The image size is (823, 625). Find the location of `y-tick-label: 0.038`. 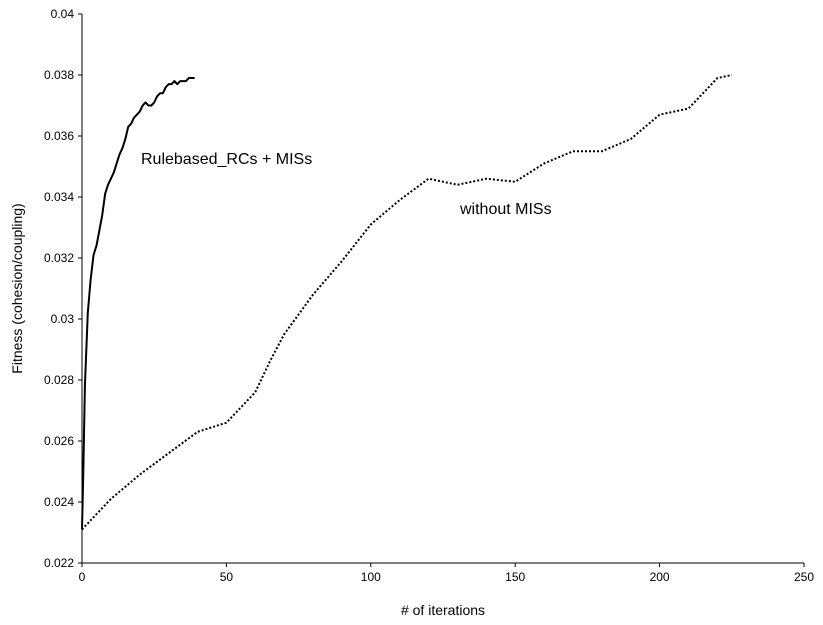

y-tick-label: 0.038 is located at coordinates (59, 75).